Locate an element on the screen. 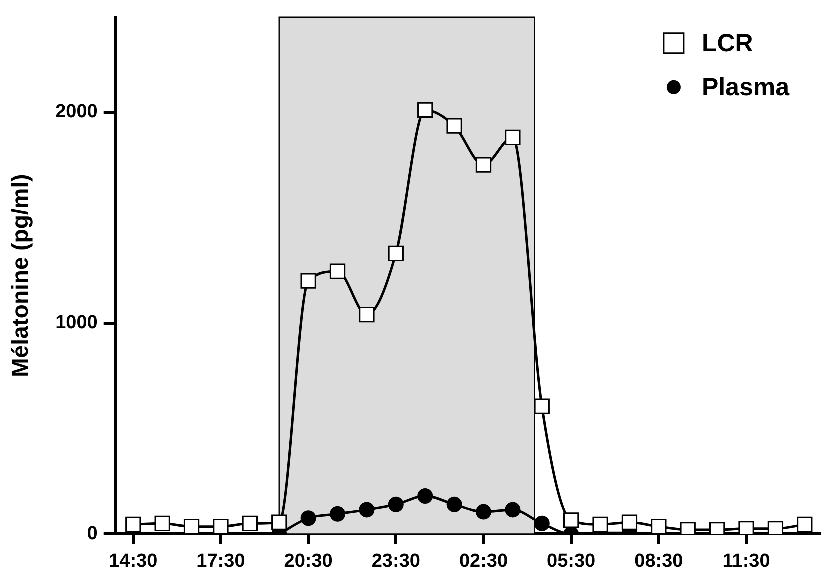 This screenshot has height=583, width=831. legend-label: Plasma is located at coordinates (746, 87).